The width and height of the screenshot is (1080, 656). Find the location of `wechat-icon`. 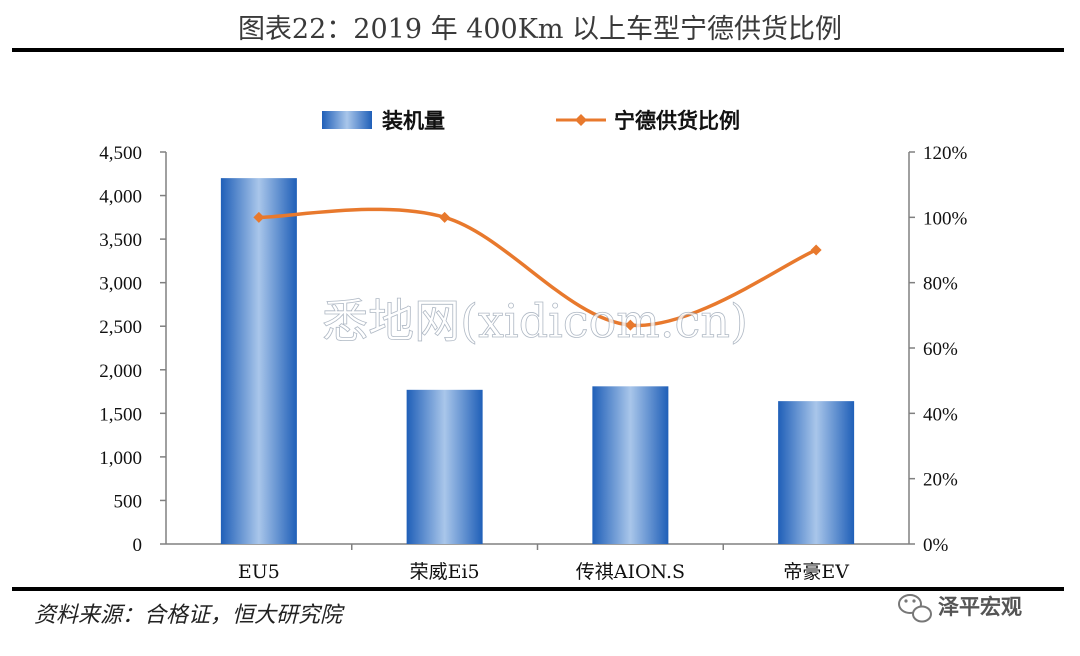

wechat-icon is located at coordinates (915, 608).